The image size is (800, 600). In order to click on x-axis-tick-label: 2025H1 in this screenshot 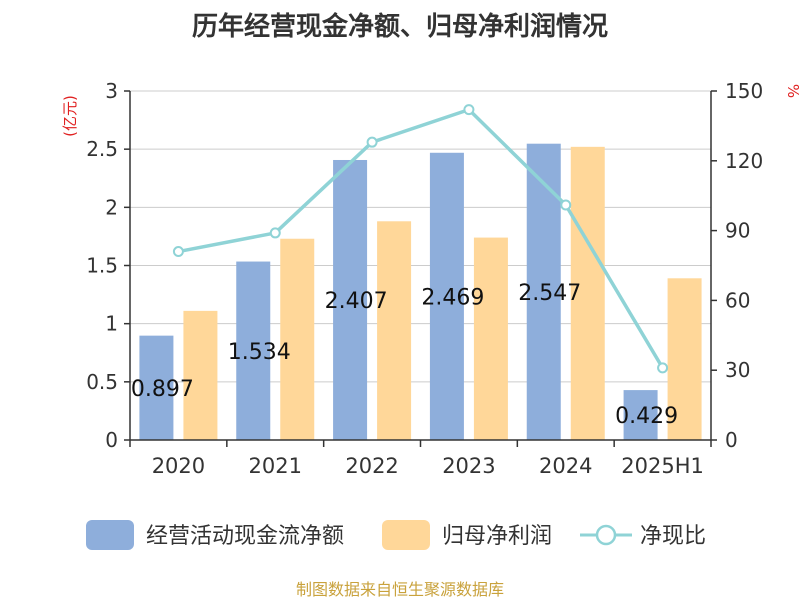, I will do `click(662, 466)`.